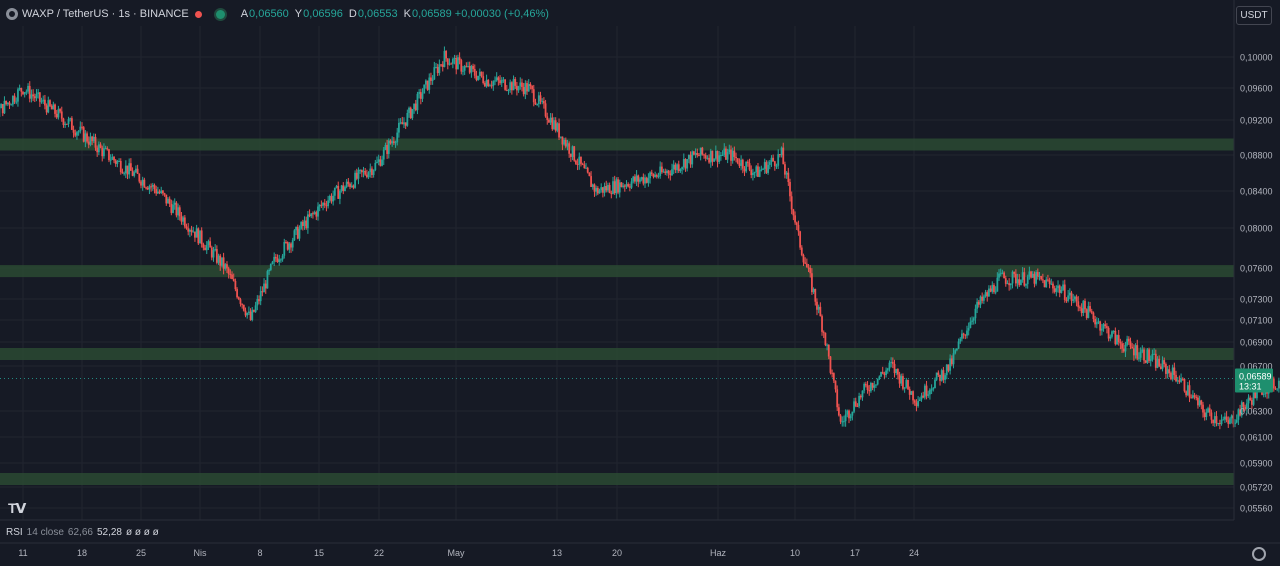  I want to click on rsi-legend: RSI 14 close 62,66 52,28 ø ø ø ø, so click(82, 532).